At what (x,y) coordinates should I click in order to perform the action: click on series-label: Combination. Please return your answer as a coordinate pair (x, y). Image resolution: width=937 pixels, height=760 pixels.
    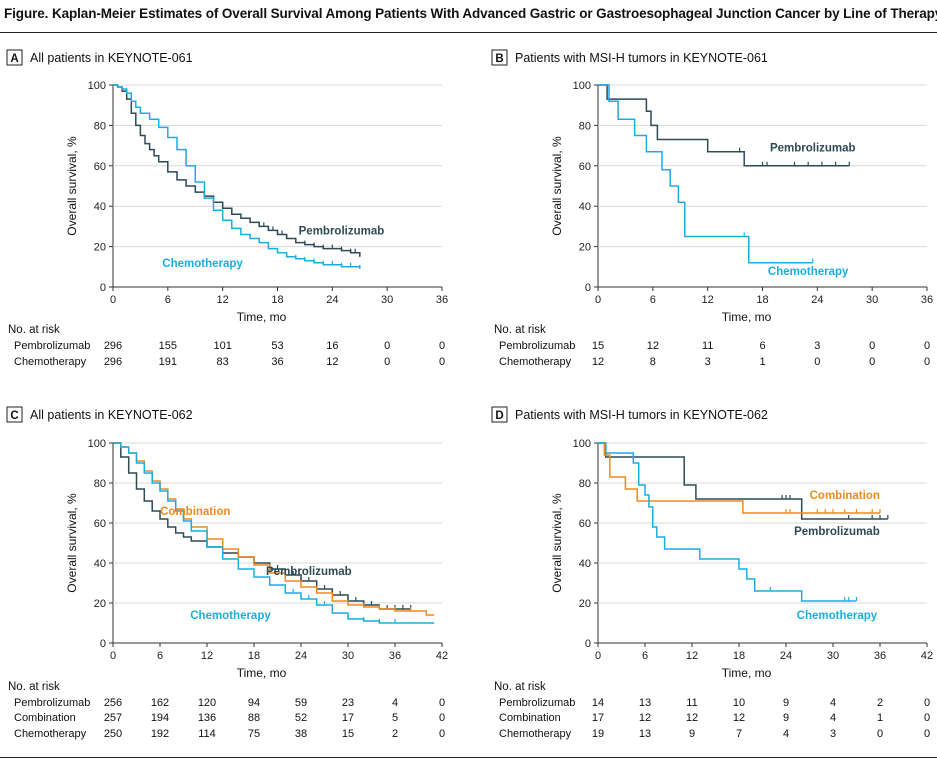
    Looking at the image, I should click on (845, 496).